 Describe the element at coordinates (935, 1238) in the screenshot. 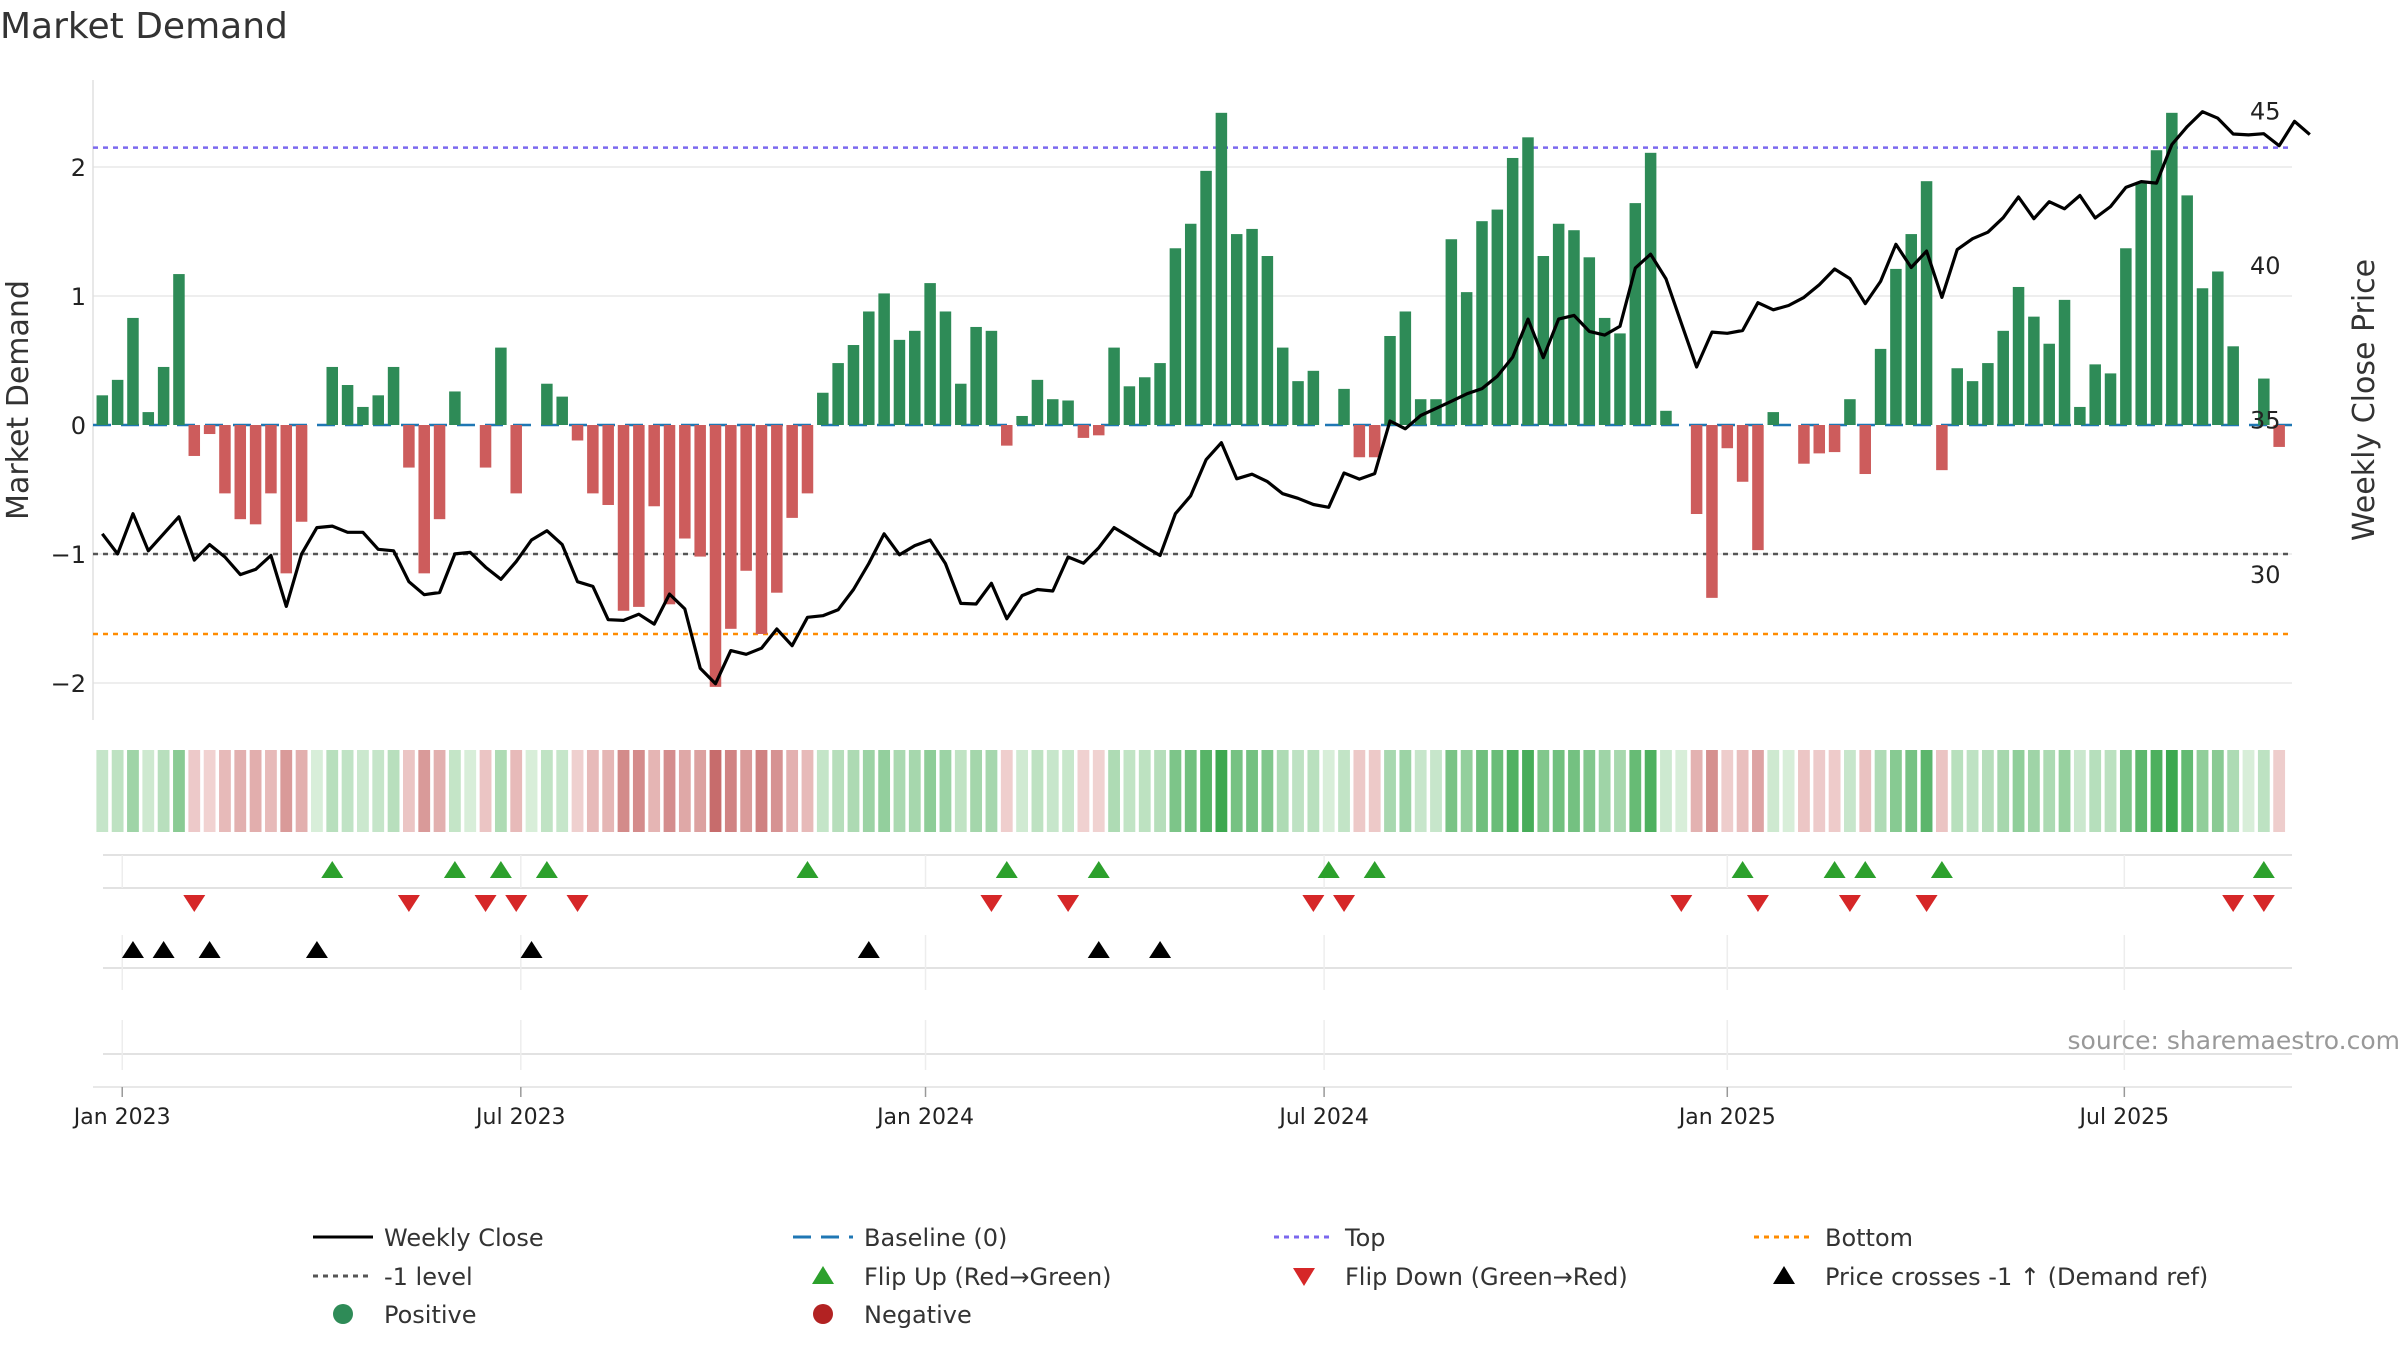

I see `legend-label: Baseline (0)` at that location.